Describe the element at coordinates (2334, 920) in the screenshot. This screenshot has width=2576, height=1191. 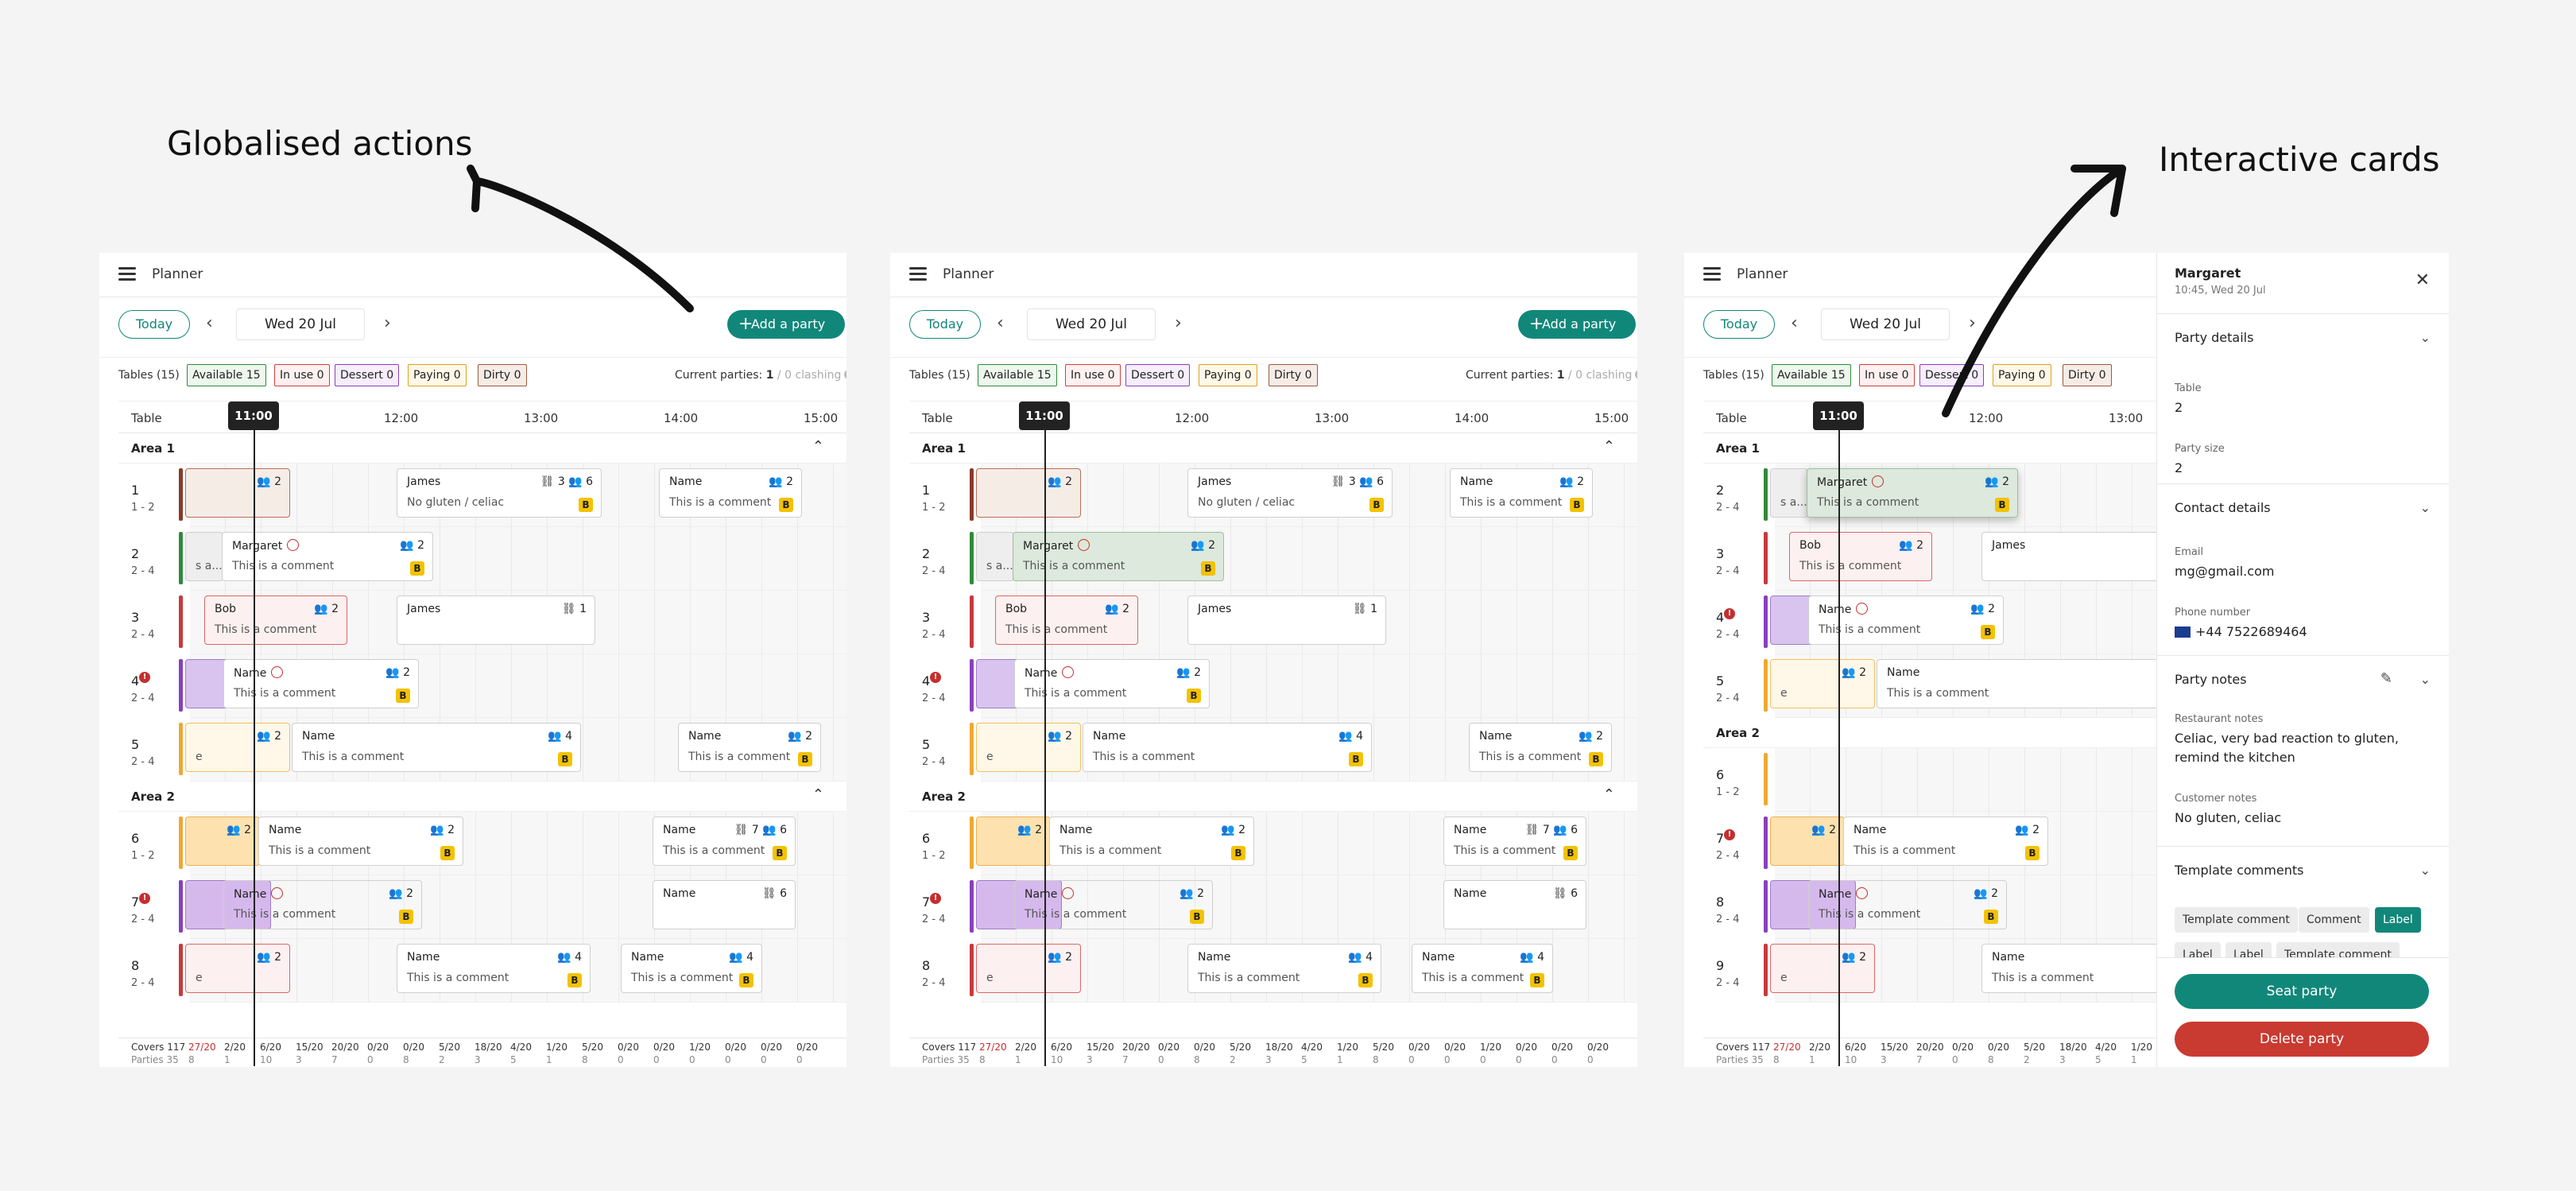
I see `template-chip: Comment` at that location.